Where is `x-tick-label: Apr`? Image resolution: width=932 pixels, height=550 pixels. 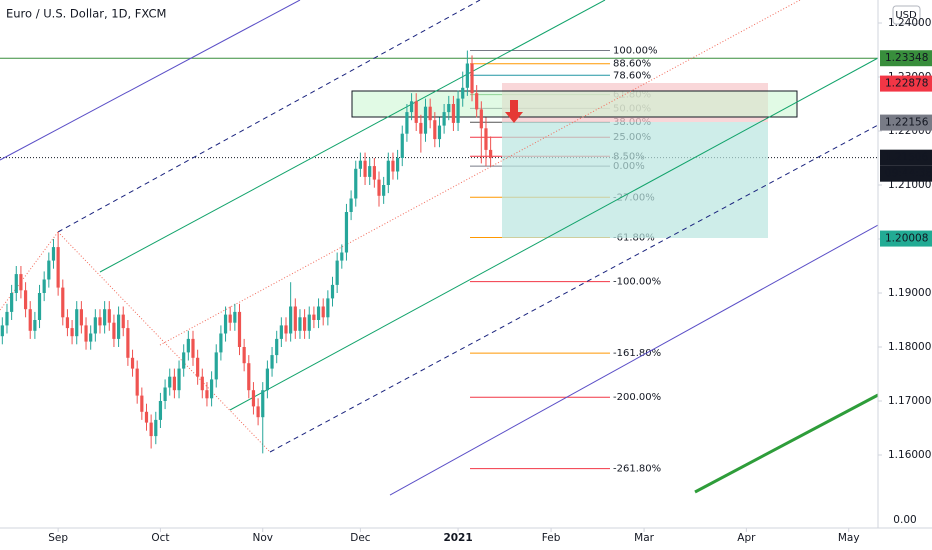 x-tick-label: Apr is located at coordinates (746, 538).